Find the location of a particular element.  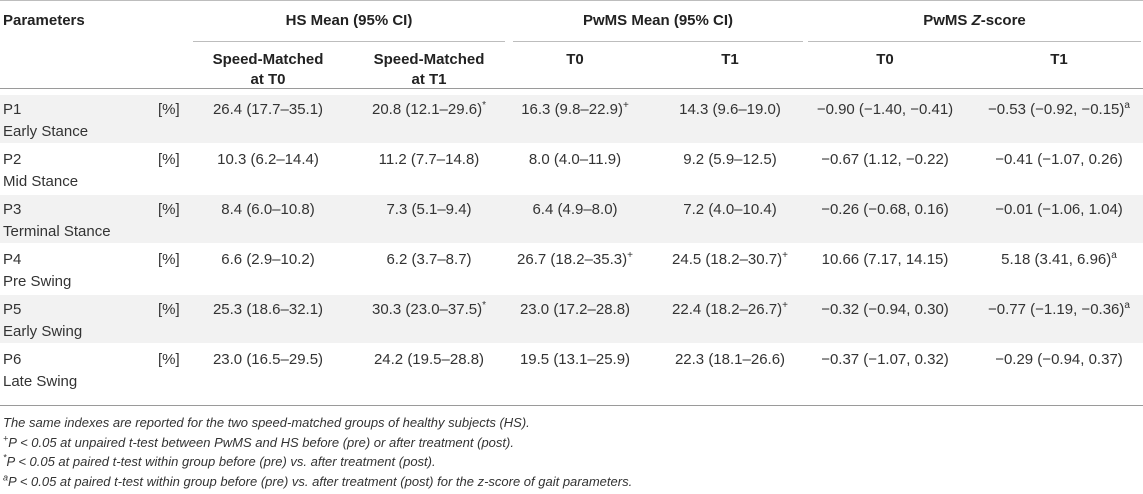

table-cell: 25.3 (18.6–32.1) is located at coordinates (268, 310).